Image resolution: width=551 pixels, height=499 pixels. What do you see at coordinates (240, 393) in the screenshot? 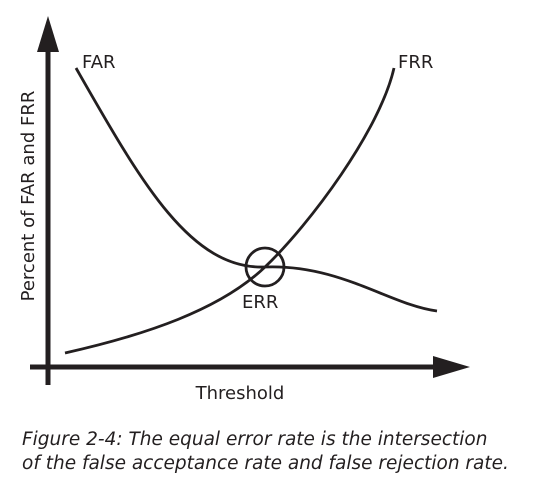
I see `x-axis-label: Threshold` at bounding box center [240, 393].